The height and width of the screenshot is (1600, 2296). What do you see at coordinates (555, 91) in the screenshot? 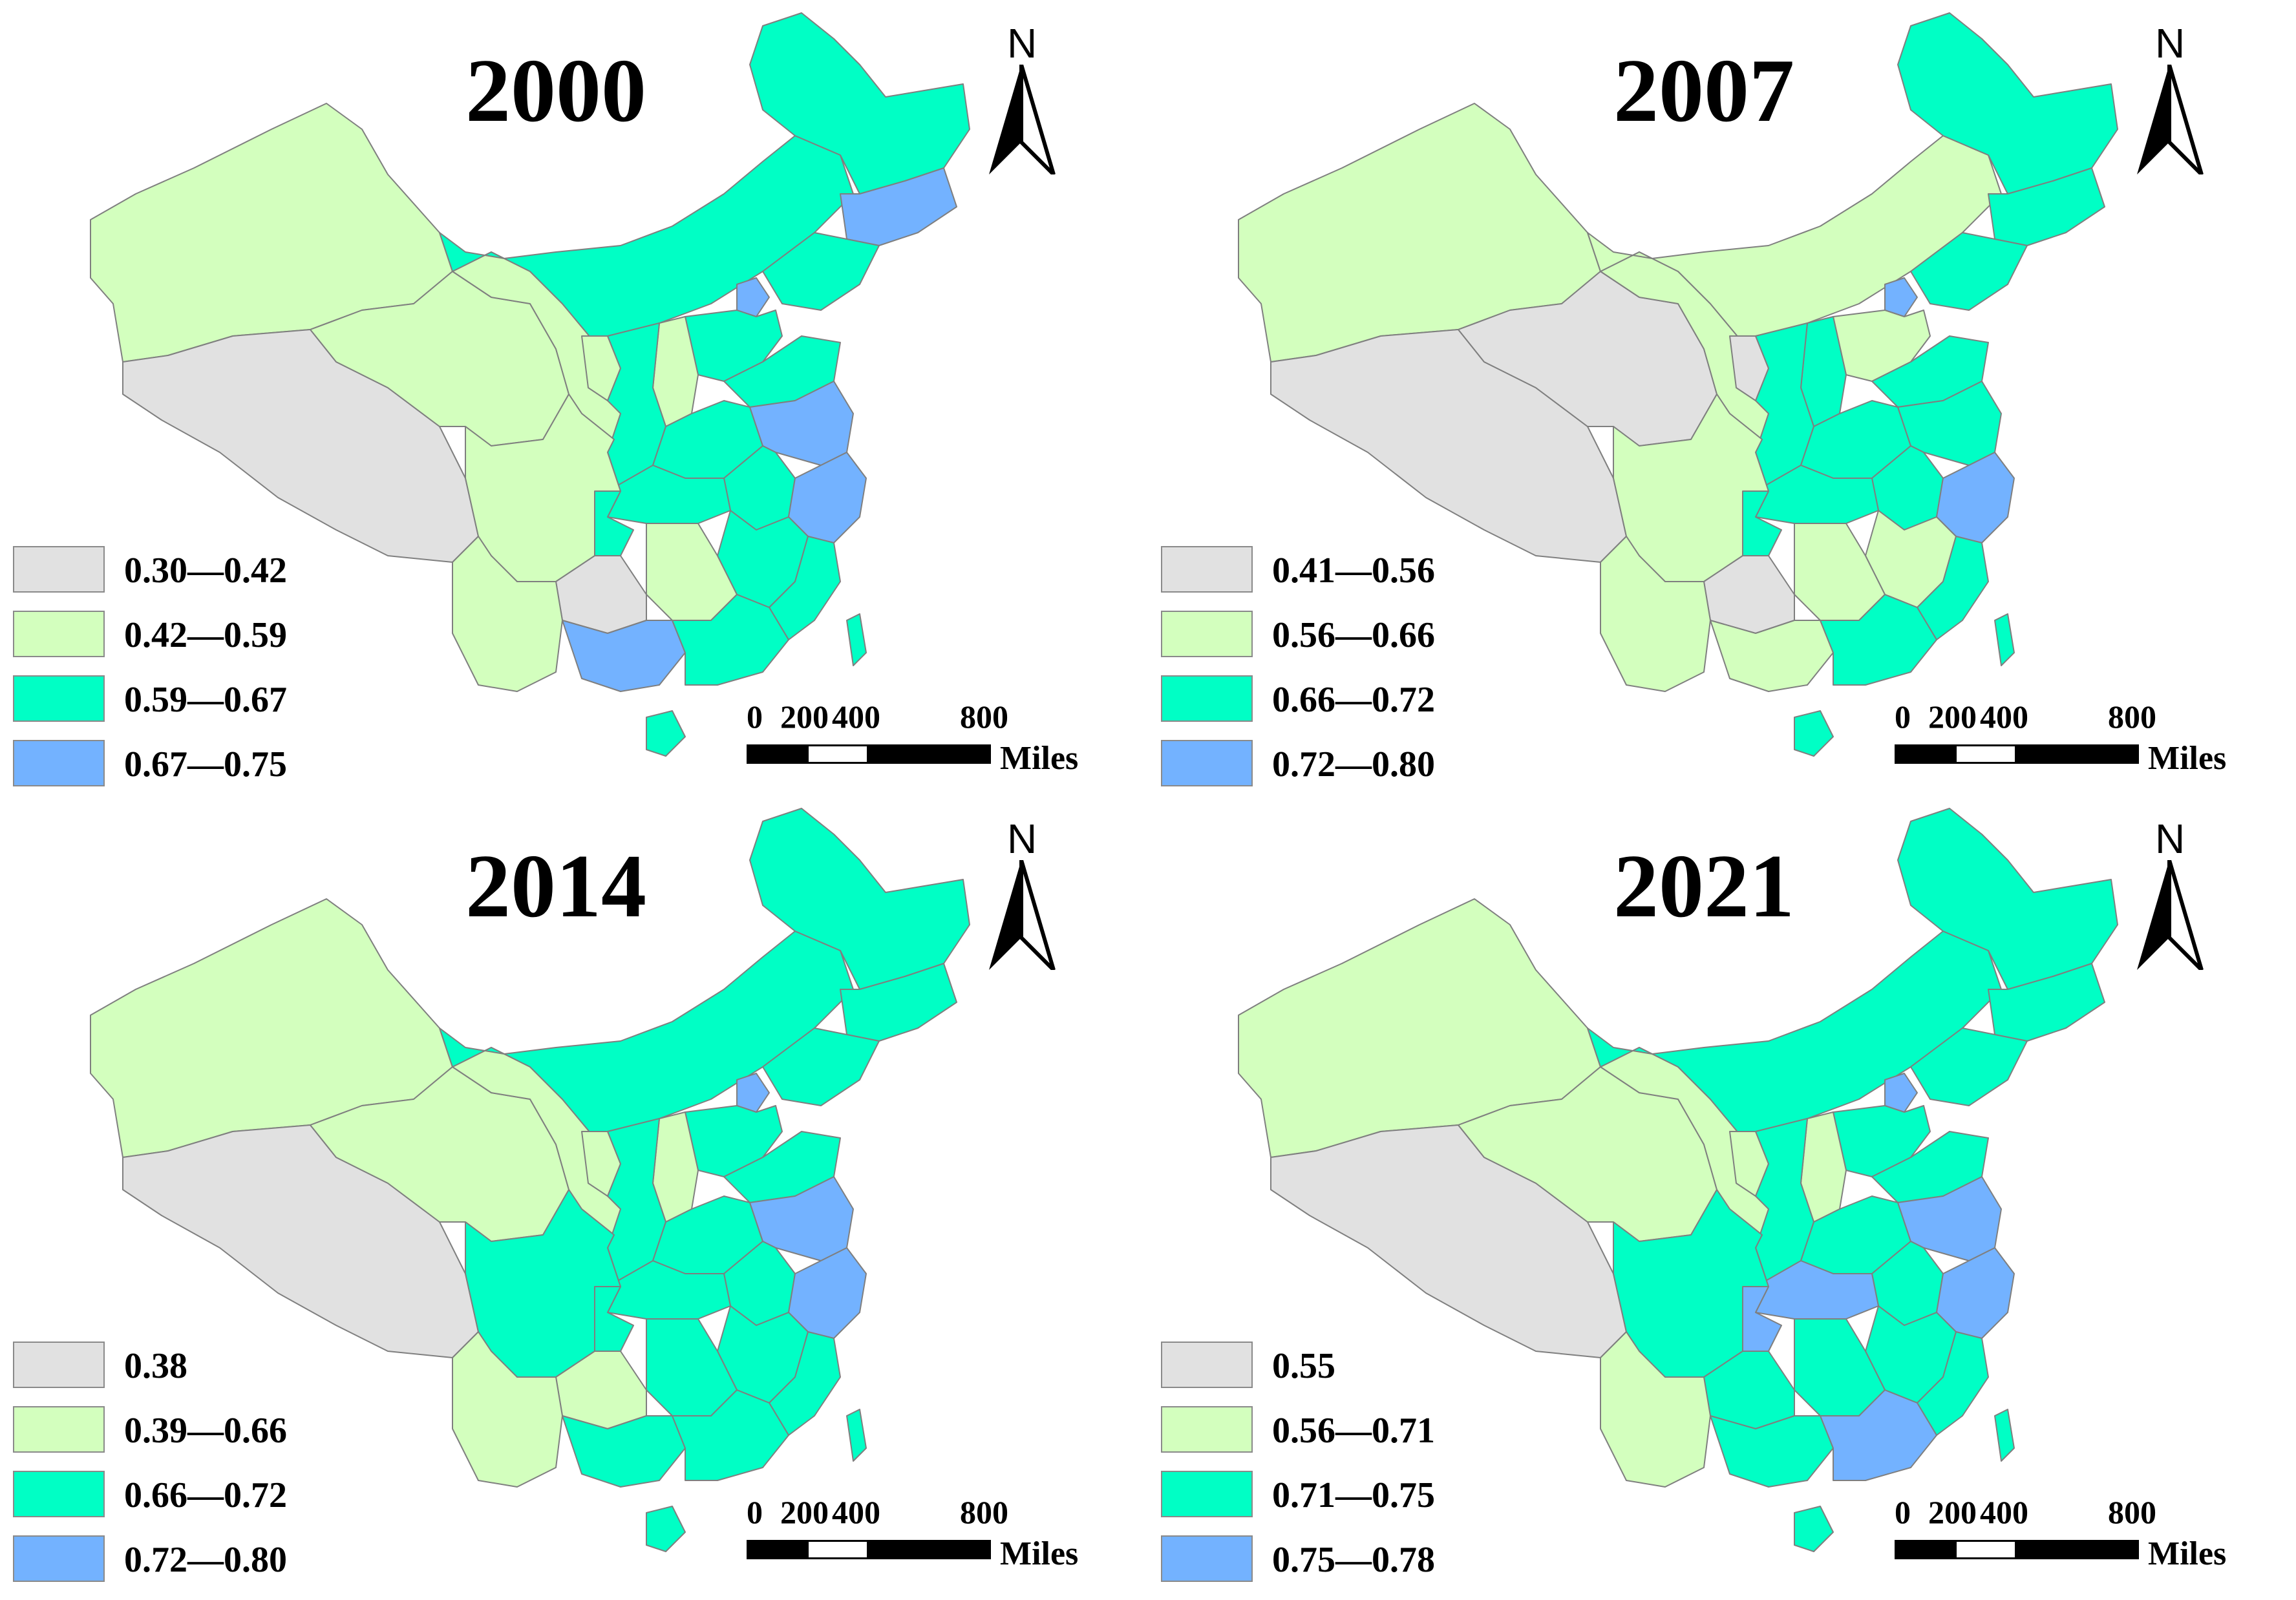
I see `panel-year-title: 2000` at bounding box center [555, 91].